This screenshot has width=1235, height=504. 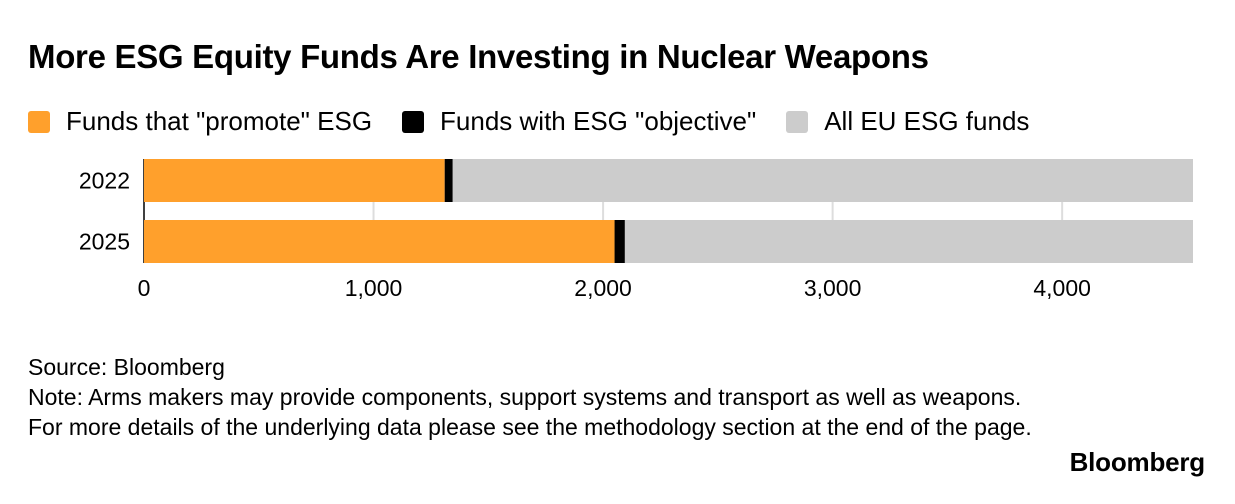 I want to click on legend-swatch-objective, so click(x=413, y=121).